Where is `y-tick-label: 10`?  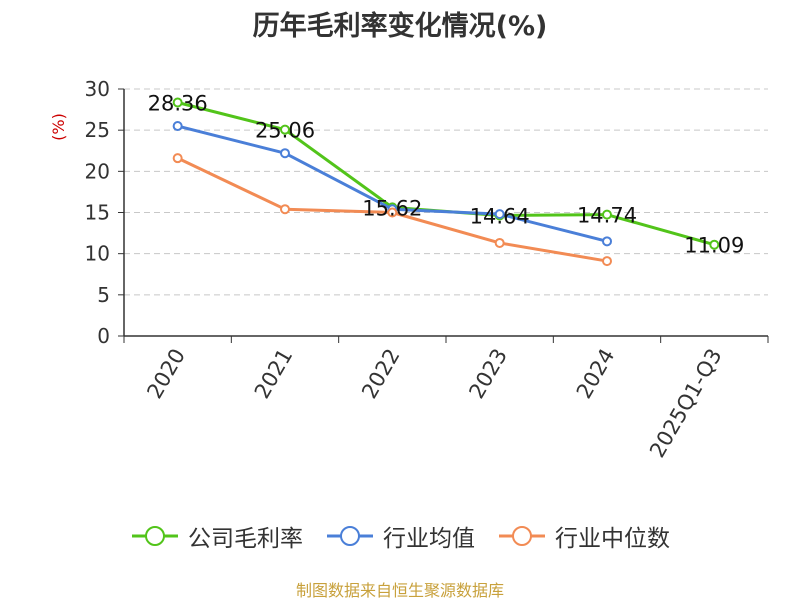 y-tick-label: 10 is located at coordinates (97, 254).